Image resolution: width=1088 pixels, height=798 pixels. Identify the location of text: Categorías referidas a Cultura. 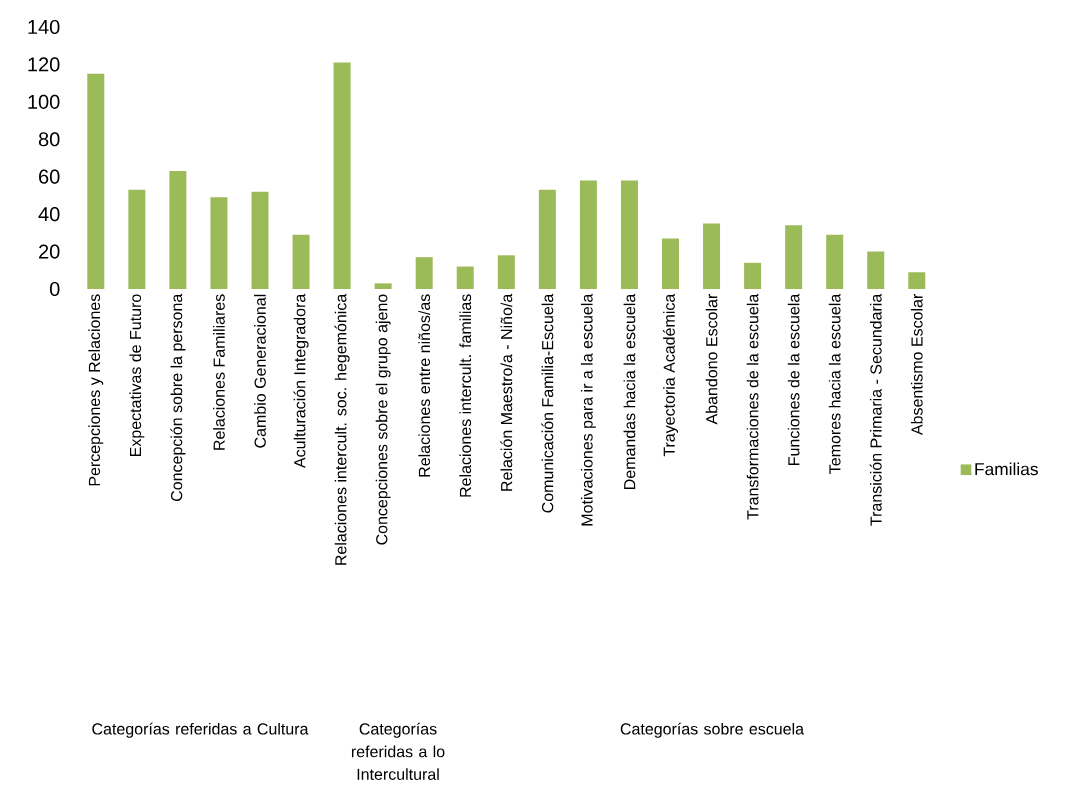
(200, 730).